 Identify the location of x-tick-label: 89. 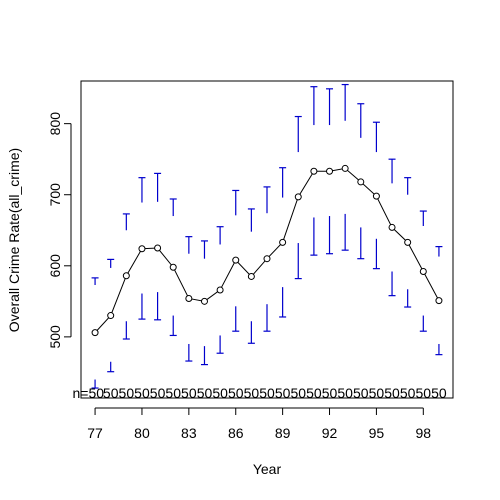
(283, 433).